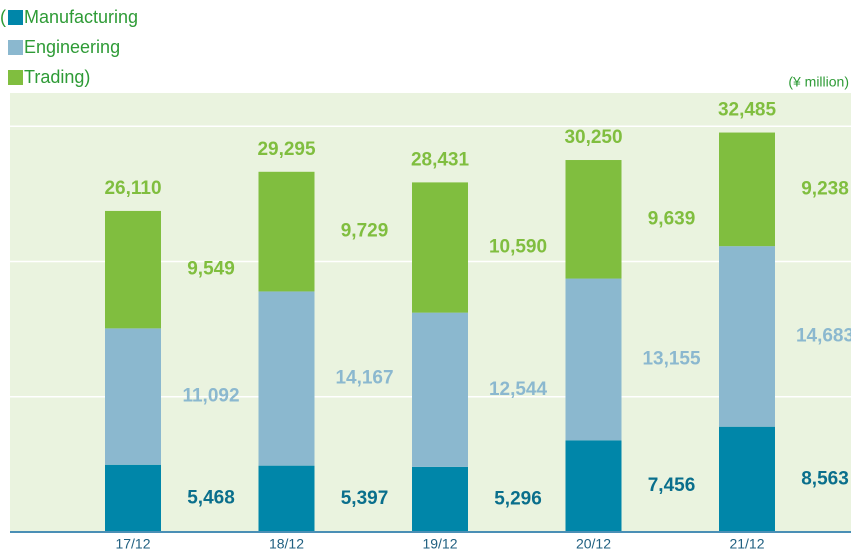 This screenshot has height=553, width=851. What do you see at coordinates (132, 188) in the screenshot?
I see `total-label: 26,110` at bounding box center [132, 188].